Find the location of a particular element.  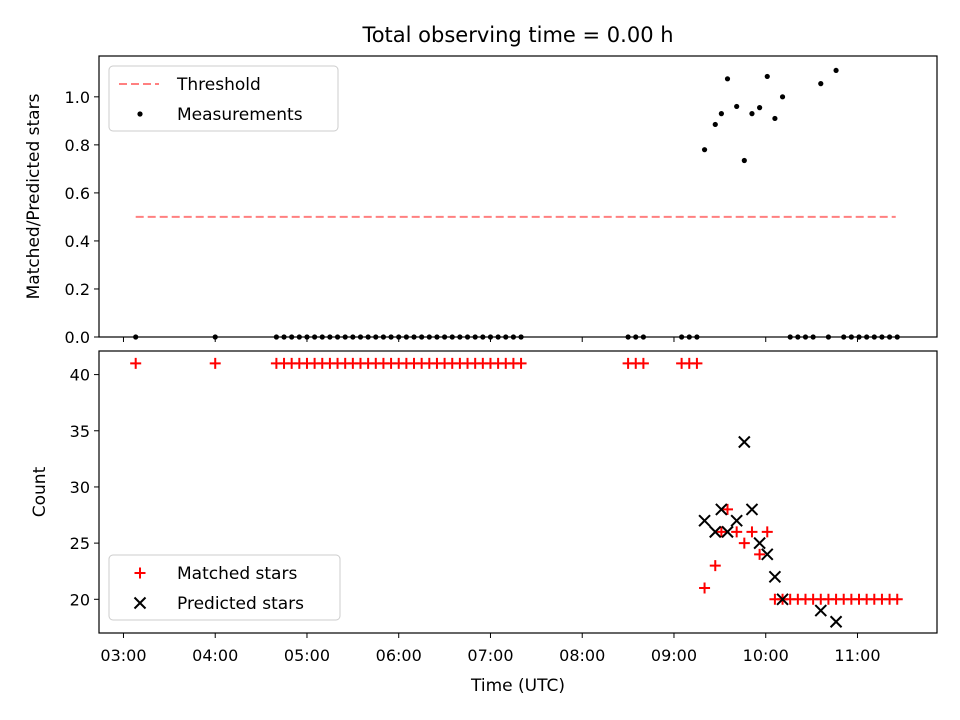

xtick-label: 10:00 is located at coordinates (766, 655).